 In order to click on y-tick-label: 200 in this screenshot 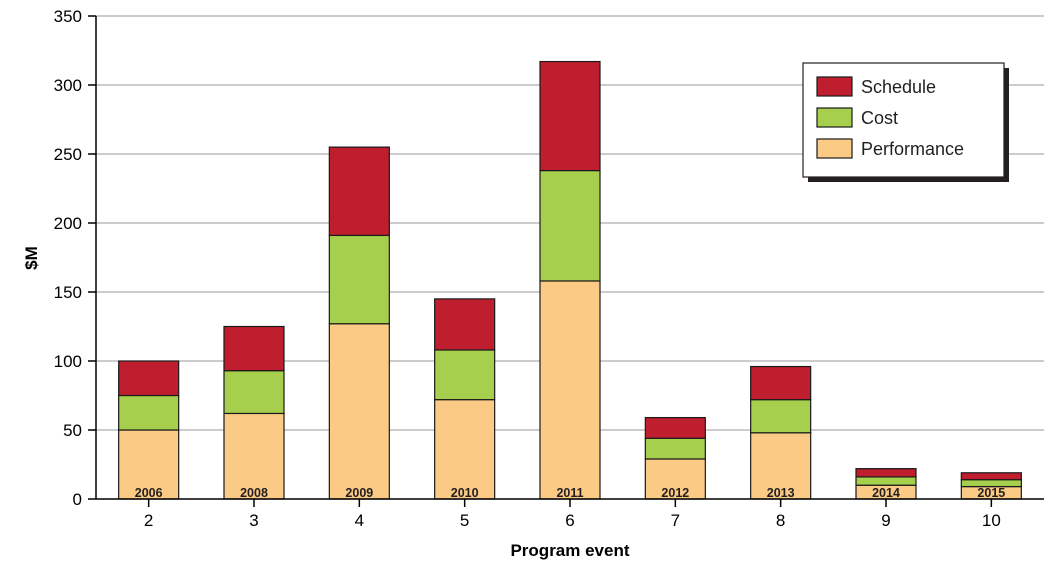, I will do `click(68, 223)`.